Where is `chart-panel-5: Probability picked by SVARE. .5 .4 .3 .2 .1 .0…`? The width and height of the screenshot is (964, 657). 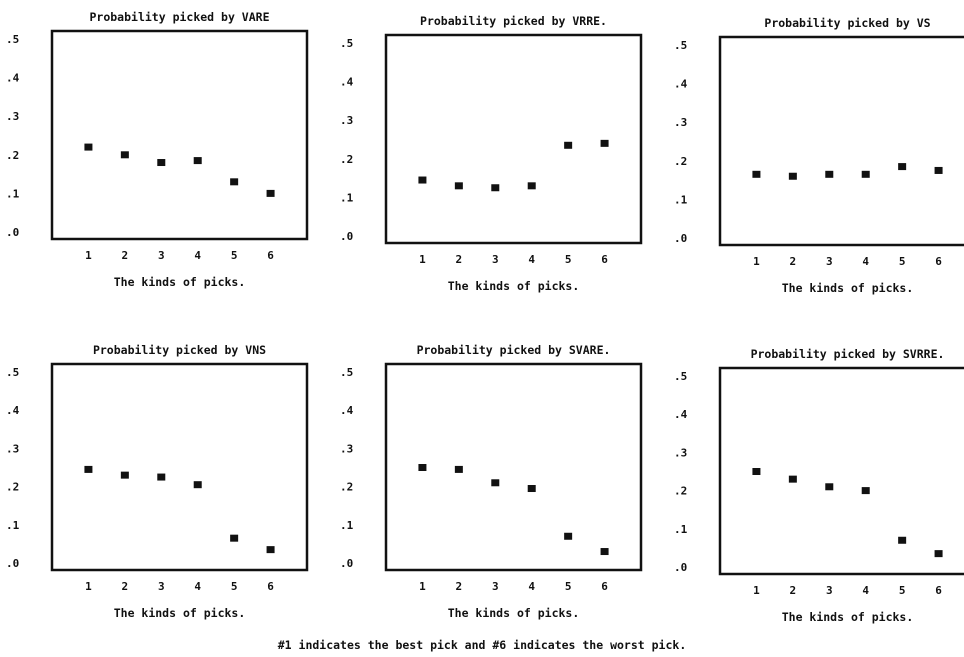 chart-panel-5: Probability picked by SVARE. .5 .4 .3 .2 .1 .0… is located at coordinates (491, 481).